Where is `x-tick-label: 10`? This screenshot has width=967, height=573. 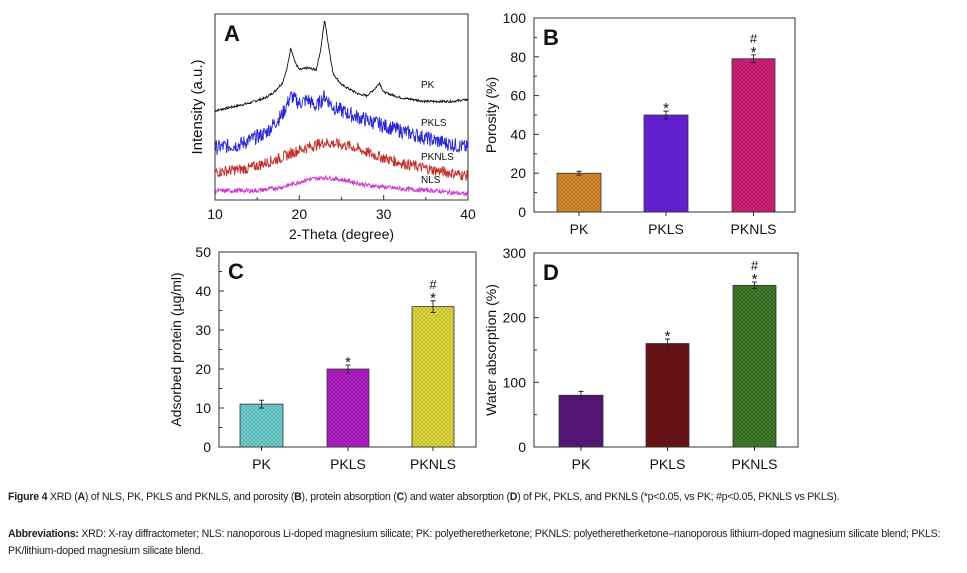
x-tick-label: 10 is located at coordinates (215, 214).